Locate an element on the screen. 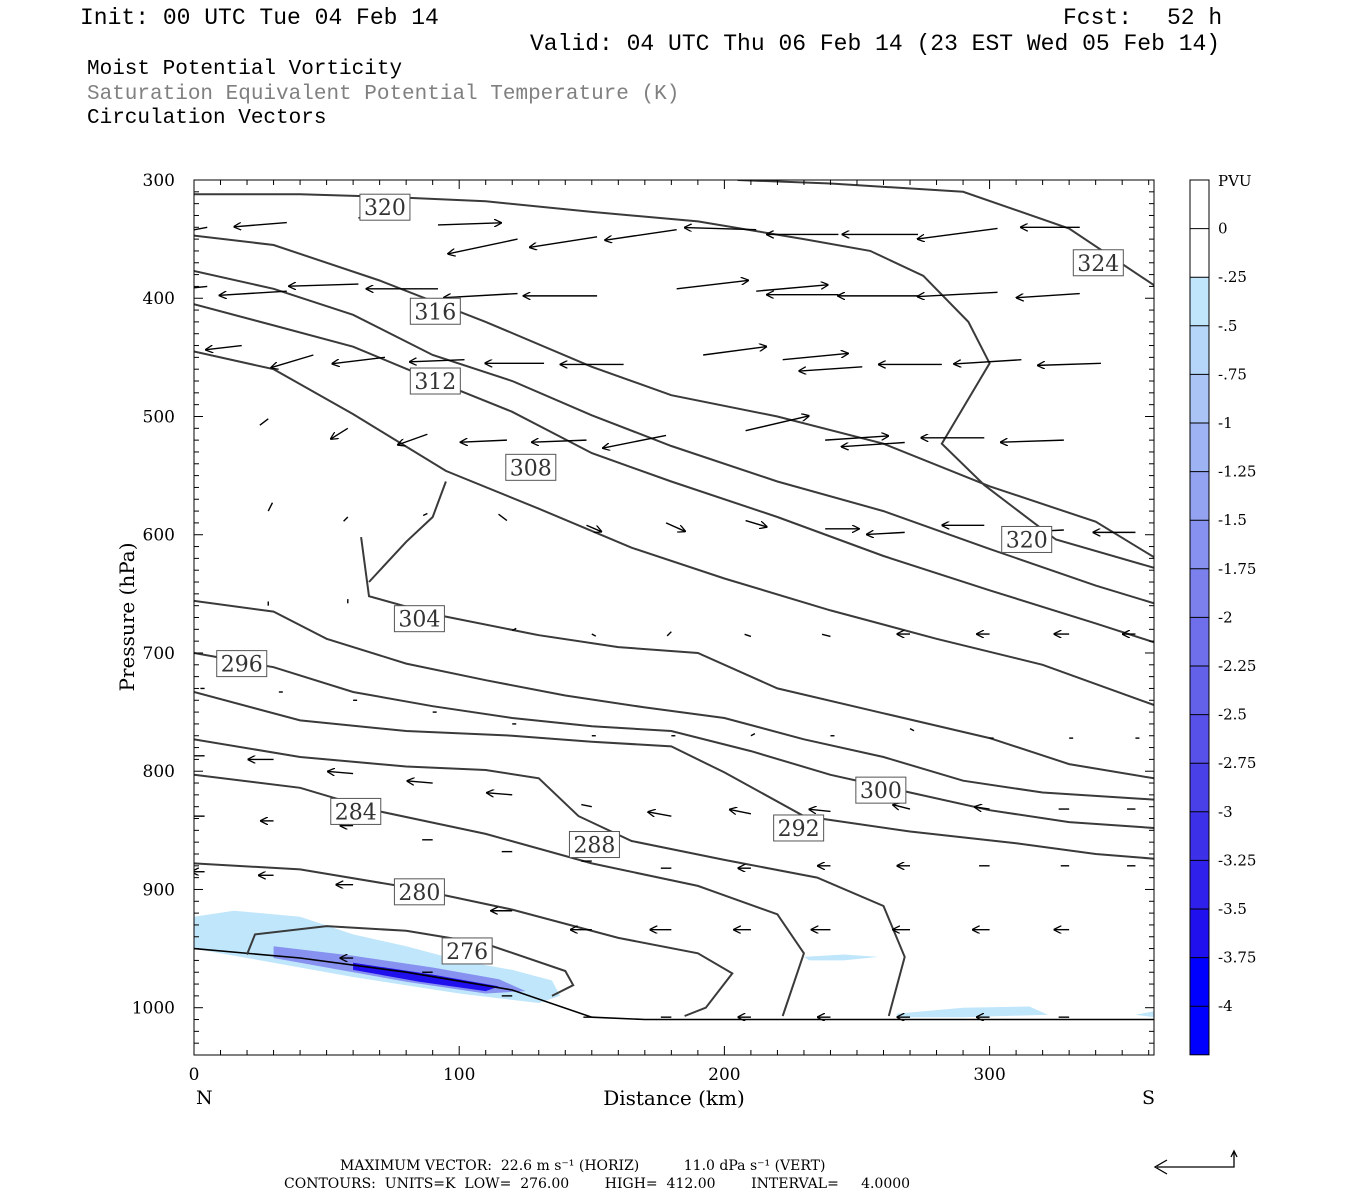 This screenshot has width=1350, height=1200. y-tick-label: 900 is located at coordinates (159, 890).